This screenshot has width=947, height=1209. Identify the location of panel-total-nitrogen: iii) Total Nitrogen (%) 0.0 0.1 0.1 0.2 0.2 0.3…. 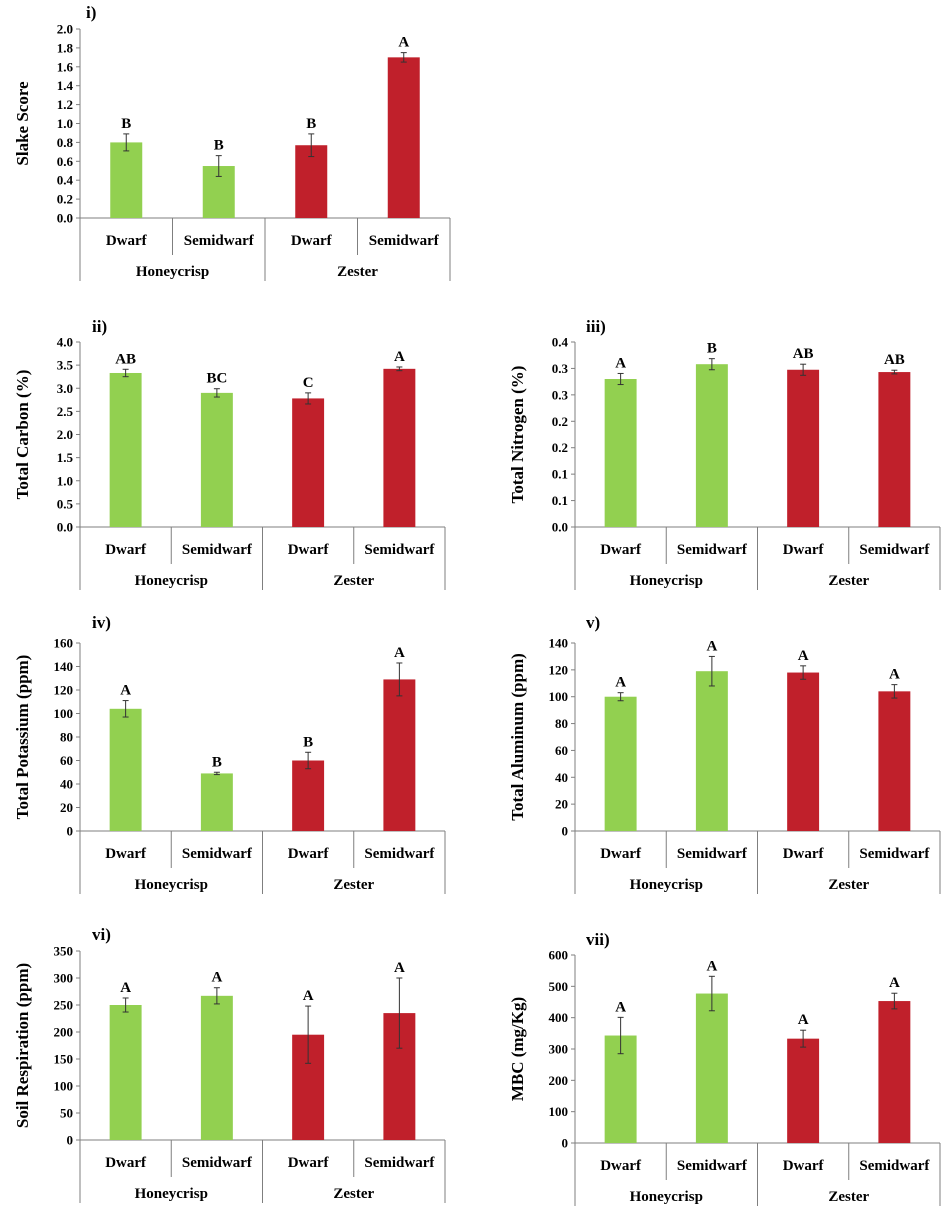
(724, 453).